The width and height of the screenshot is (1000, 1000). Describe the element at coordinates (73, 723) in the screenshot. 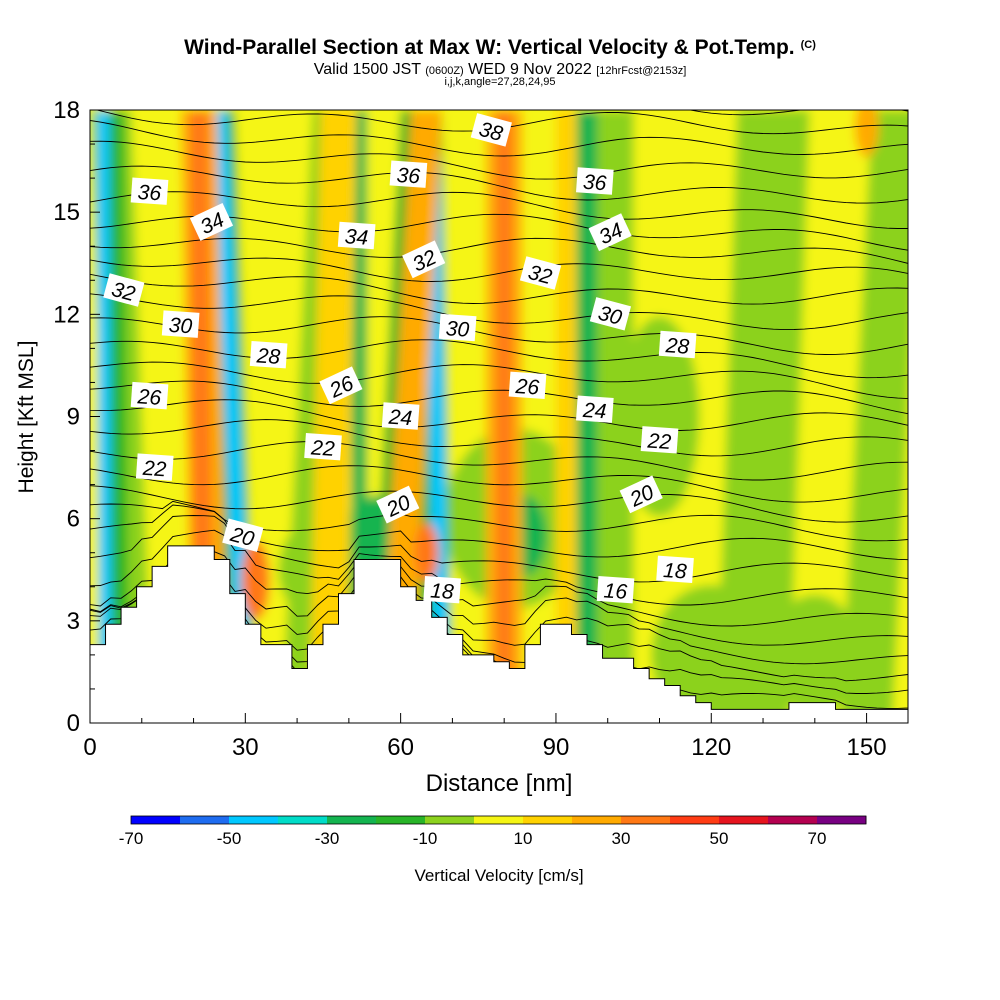

I see `y-tick-label: 0` at that location.